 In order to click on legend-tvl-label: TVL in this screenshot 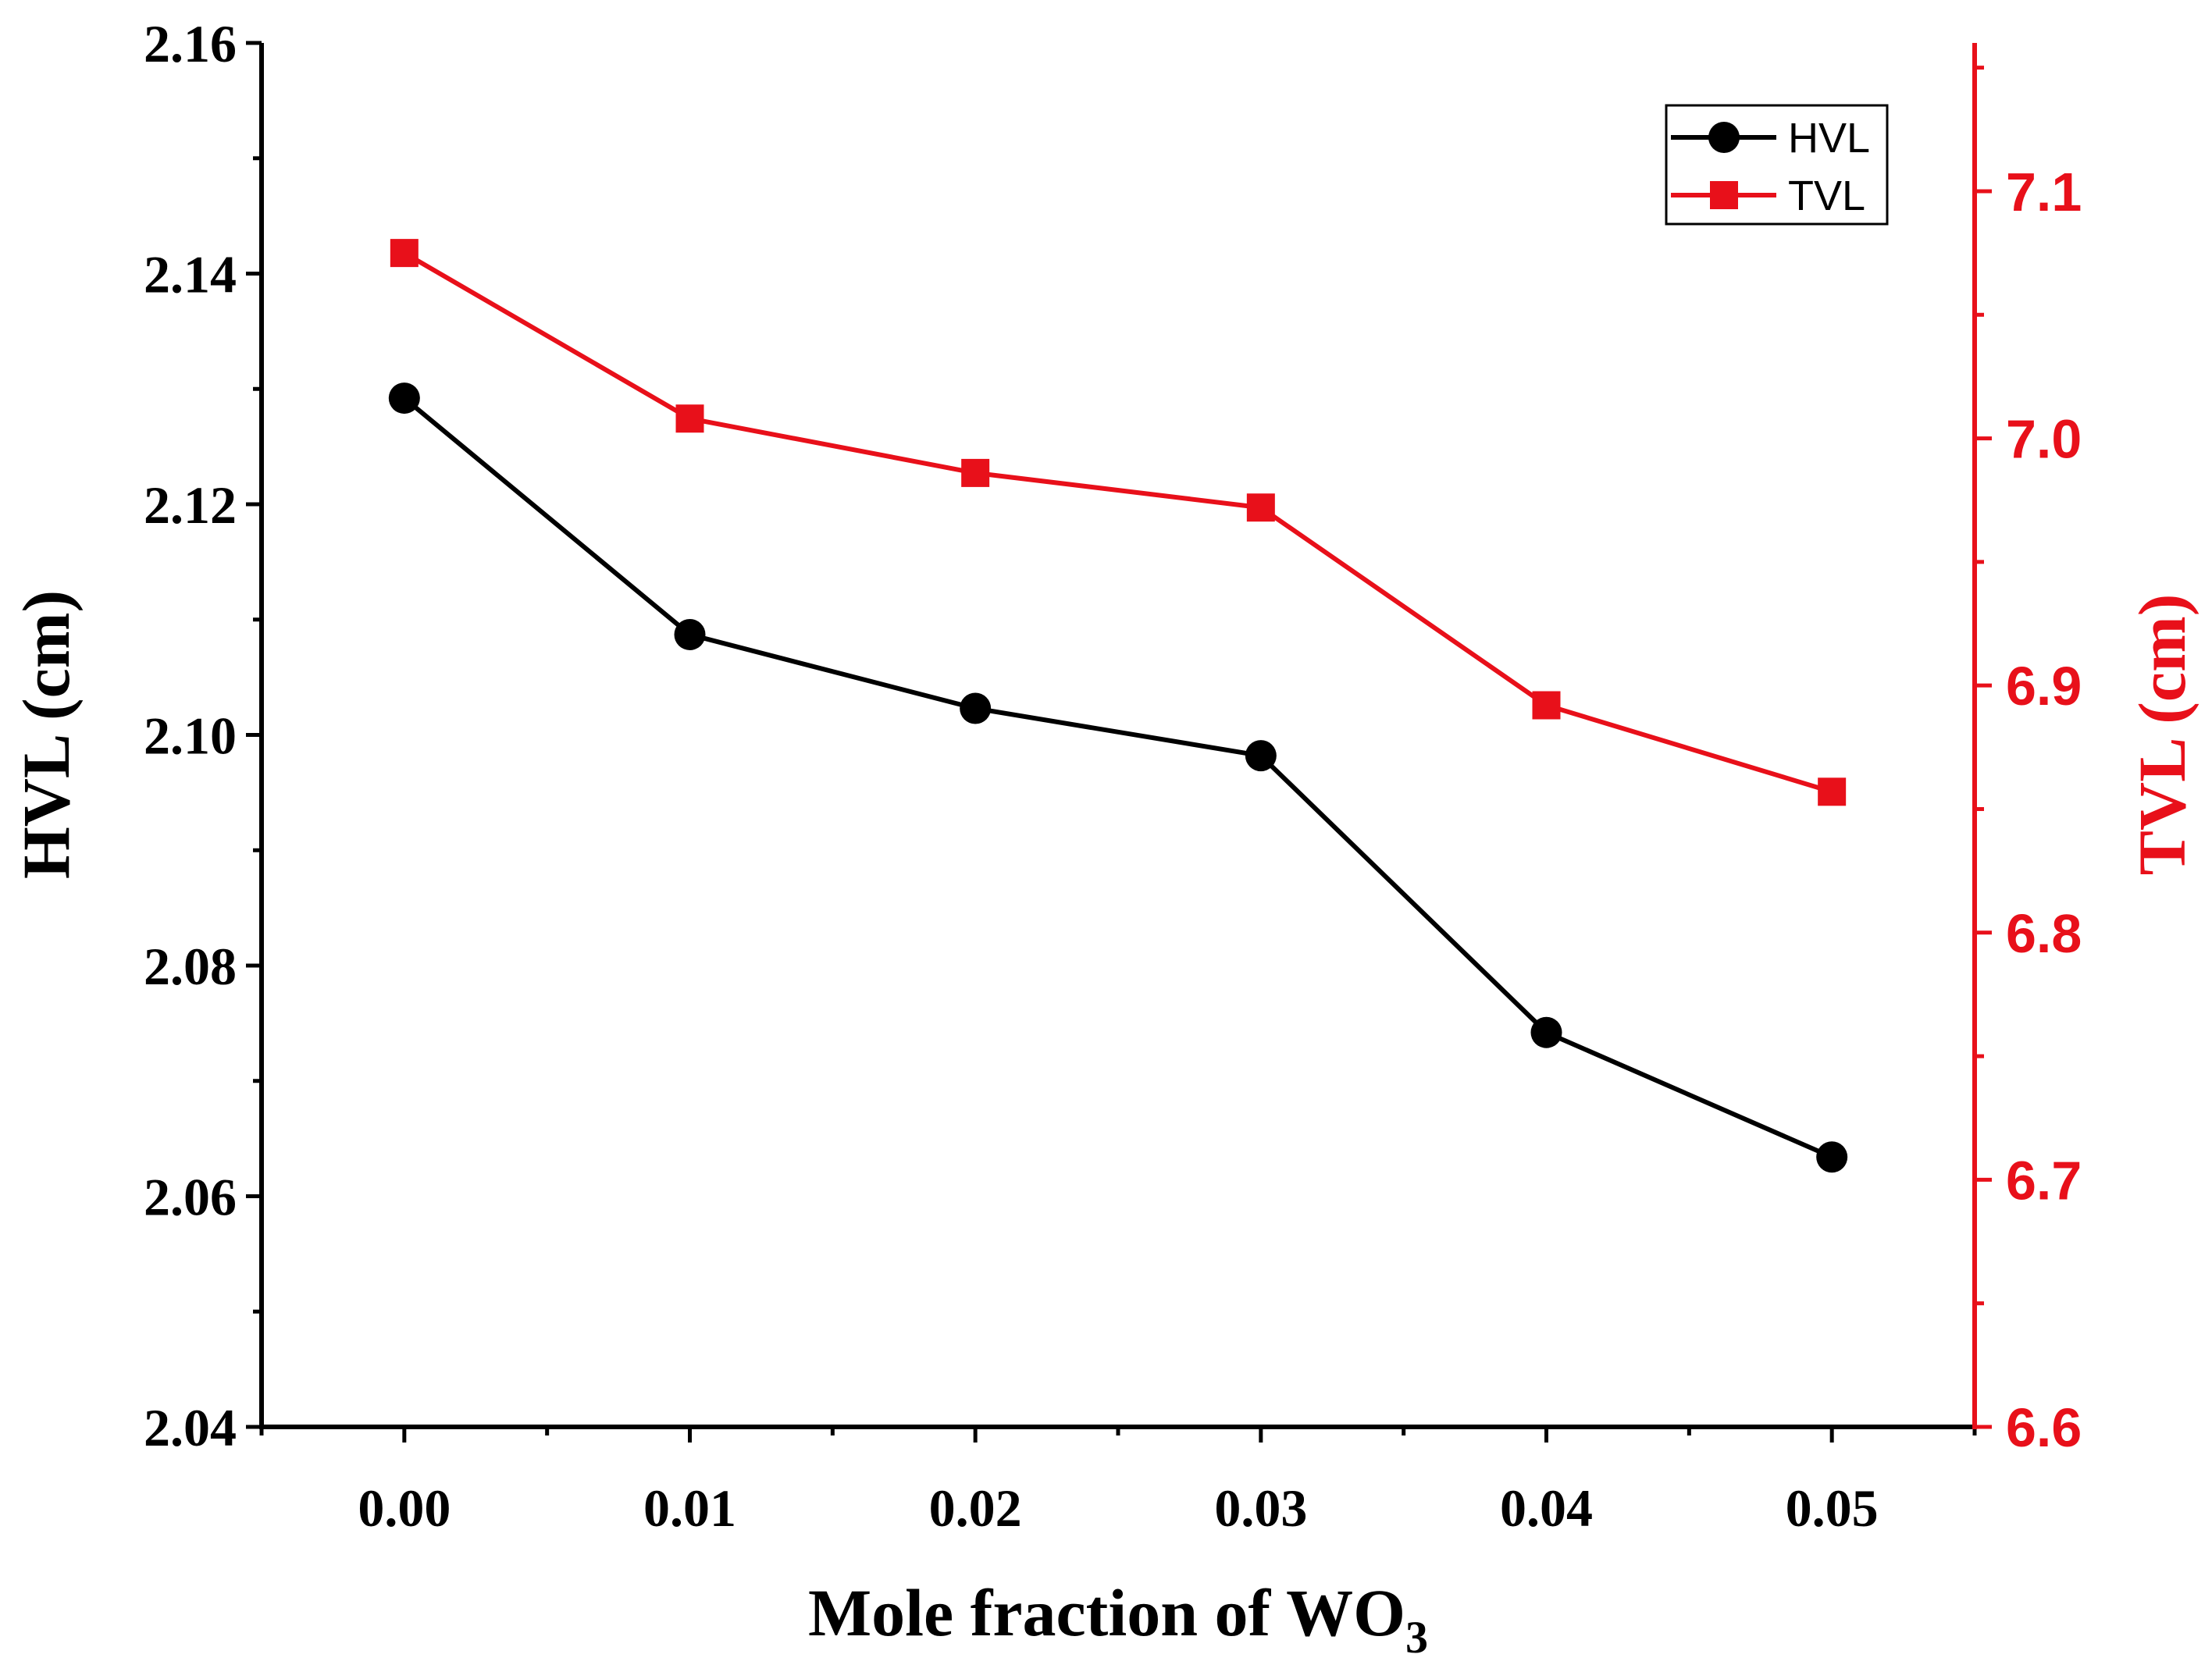, I will do `click(1827, 196)`.